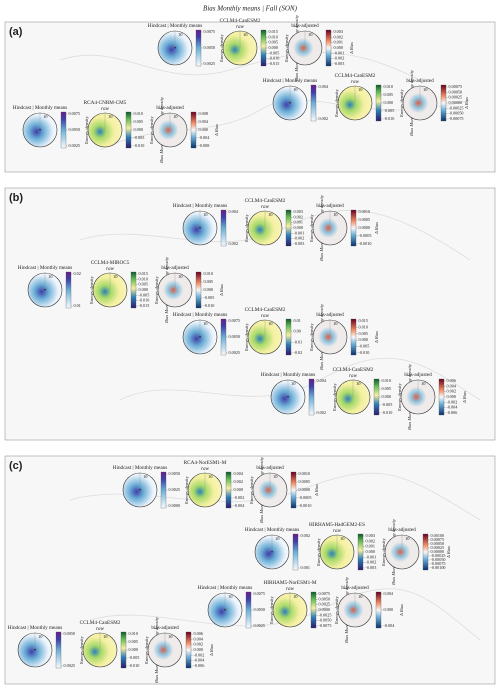 The width and height of the screenshot is (500, 688). I want to click on colorbar-tick-label: 0.015, so click(363, 320).